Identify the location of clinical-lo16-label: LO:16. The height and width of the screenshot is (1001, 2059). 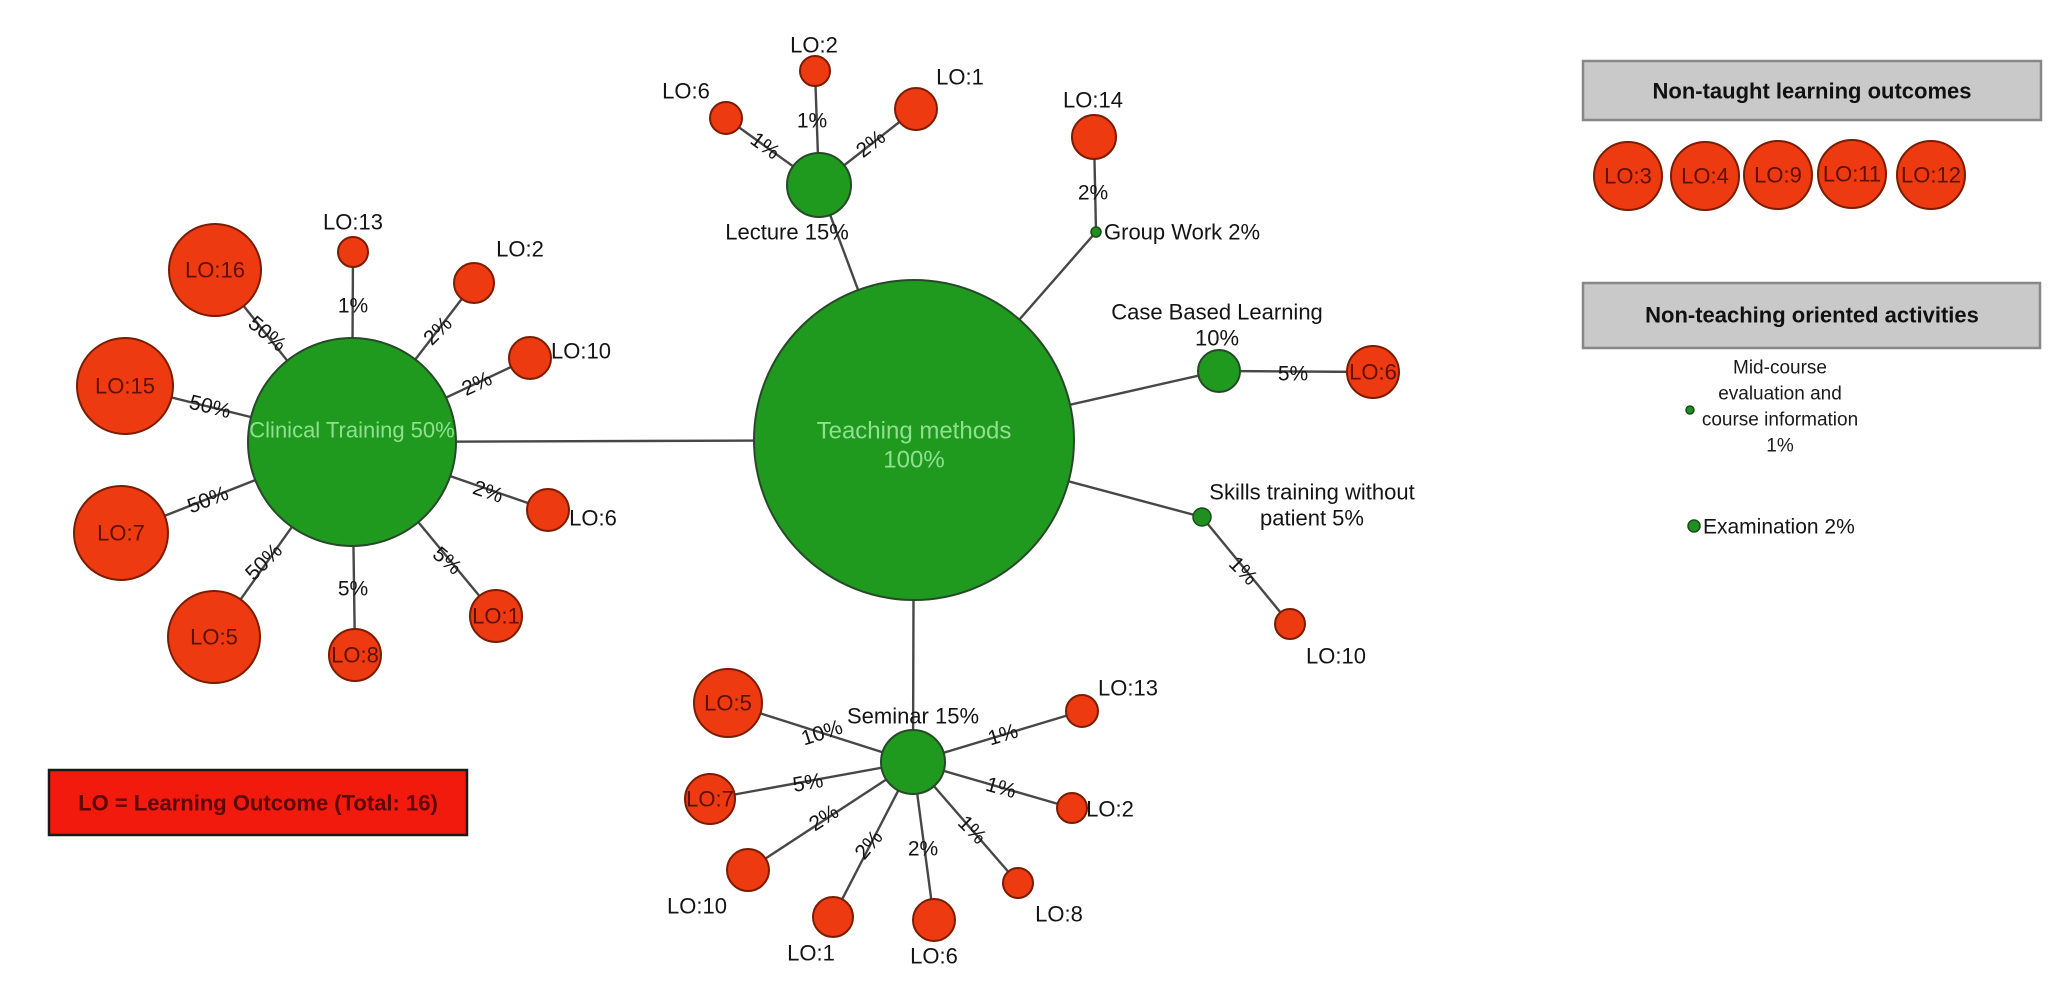
(215, 270).